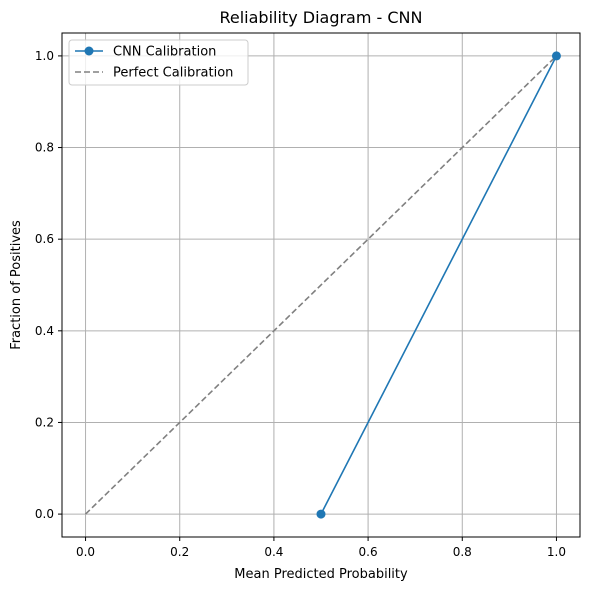 This screenshot has width=590, height=590. I want to click on y-tick-label: 0.2, so click(44, 422).